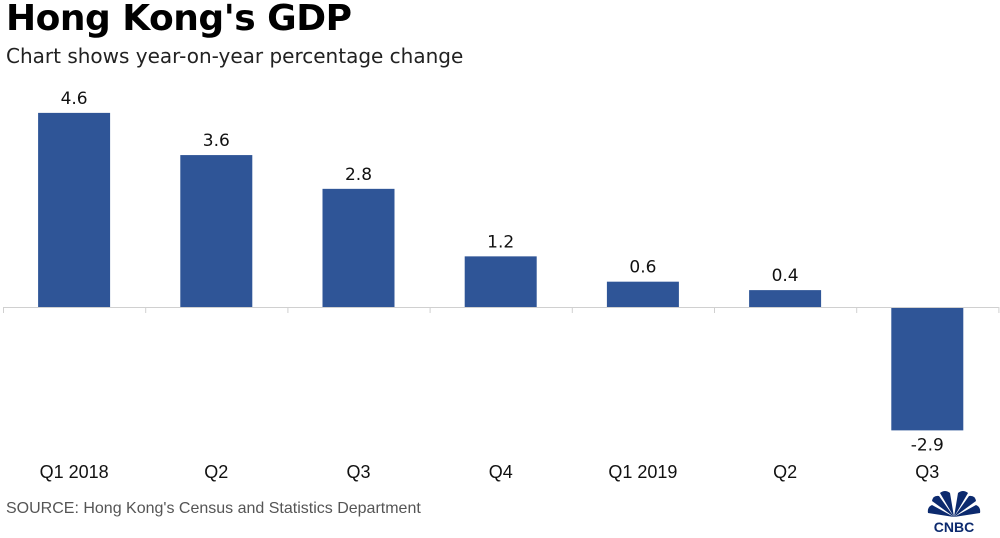  I want to click on cnbc-logo-text: CNBC, so click(954, 527).